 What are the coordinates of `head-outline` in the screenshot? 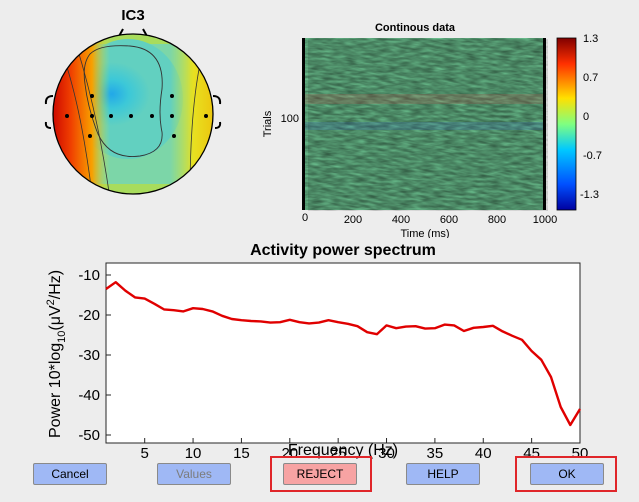 It's located at (133, 114).